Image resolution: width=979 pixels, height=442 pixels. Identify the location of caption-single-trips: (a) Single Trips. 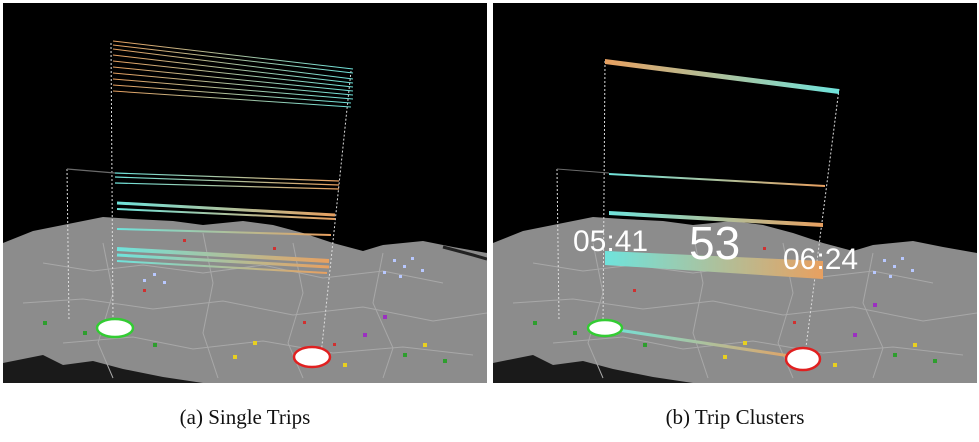
(245, 417).